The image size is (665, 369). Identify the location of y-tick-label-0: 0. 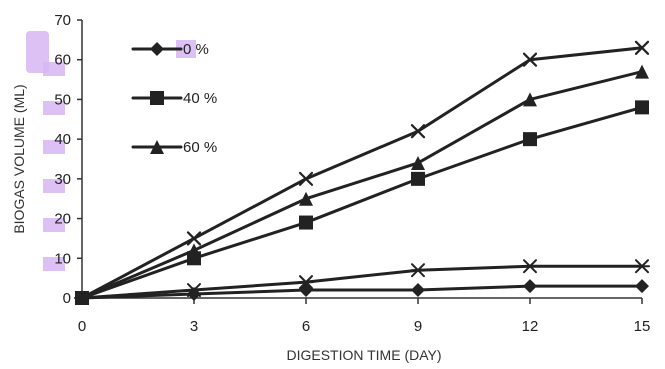
(67, 298).